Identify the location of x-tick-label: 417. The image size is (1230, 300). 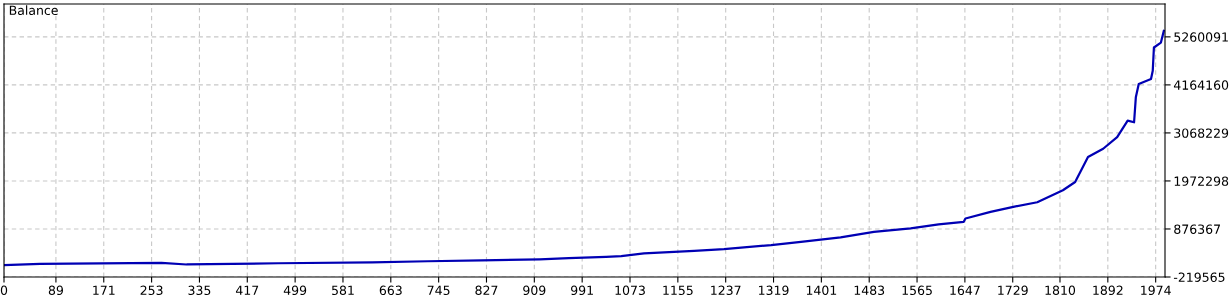
(247, 290).